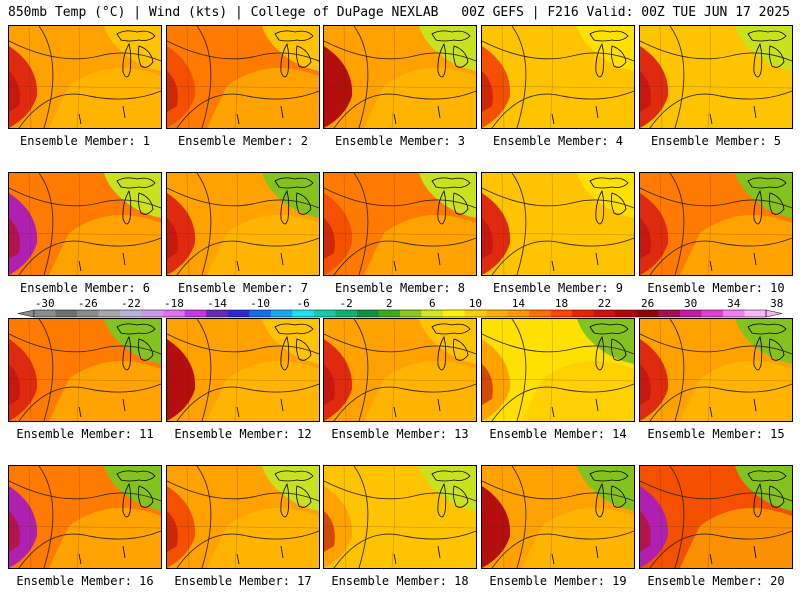  What do you see at coordinates (346, 303) in the screenshot?
I see `colorbar-tick-label: -2` at bounding box center [346, 303].